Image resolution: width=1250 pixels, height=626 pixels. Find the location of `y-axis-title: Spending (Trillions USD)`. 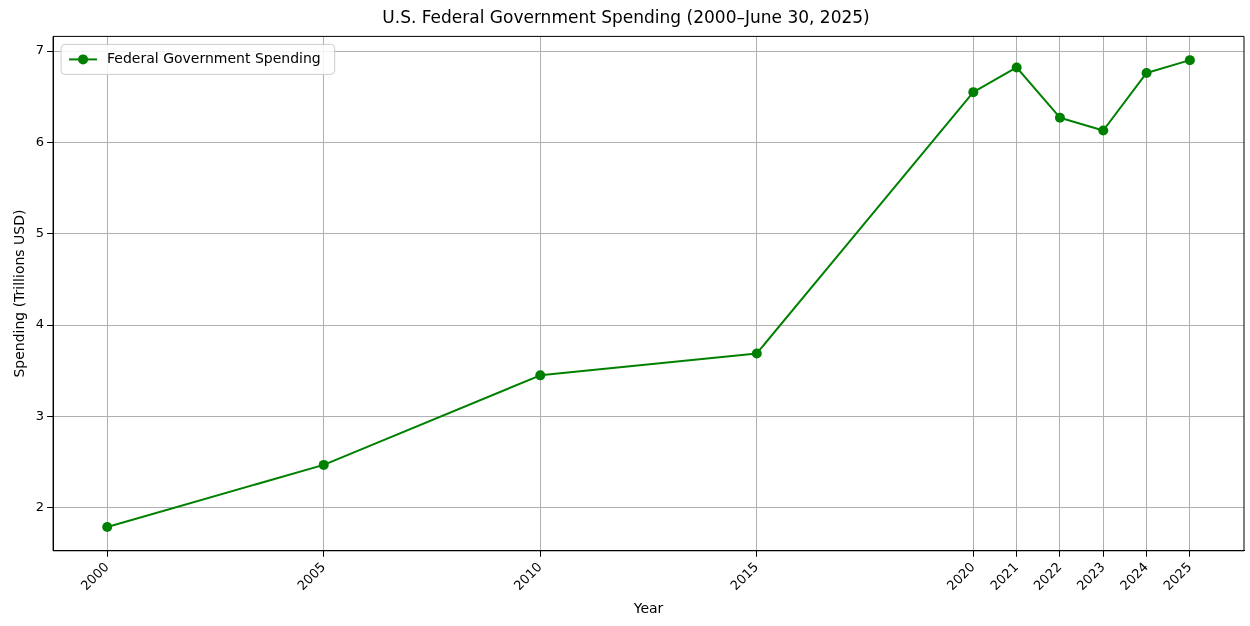

y-axis-title: Spending (Trillions USD) is located at coordinates (19, 293).